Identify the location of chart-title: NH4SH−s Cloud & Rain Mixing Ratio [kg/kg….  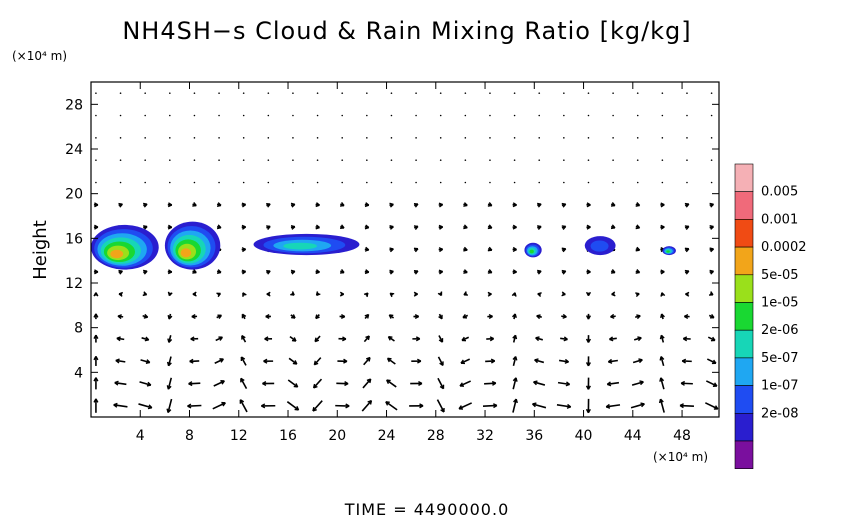
(406, 31).